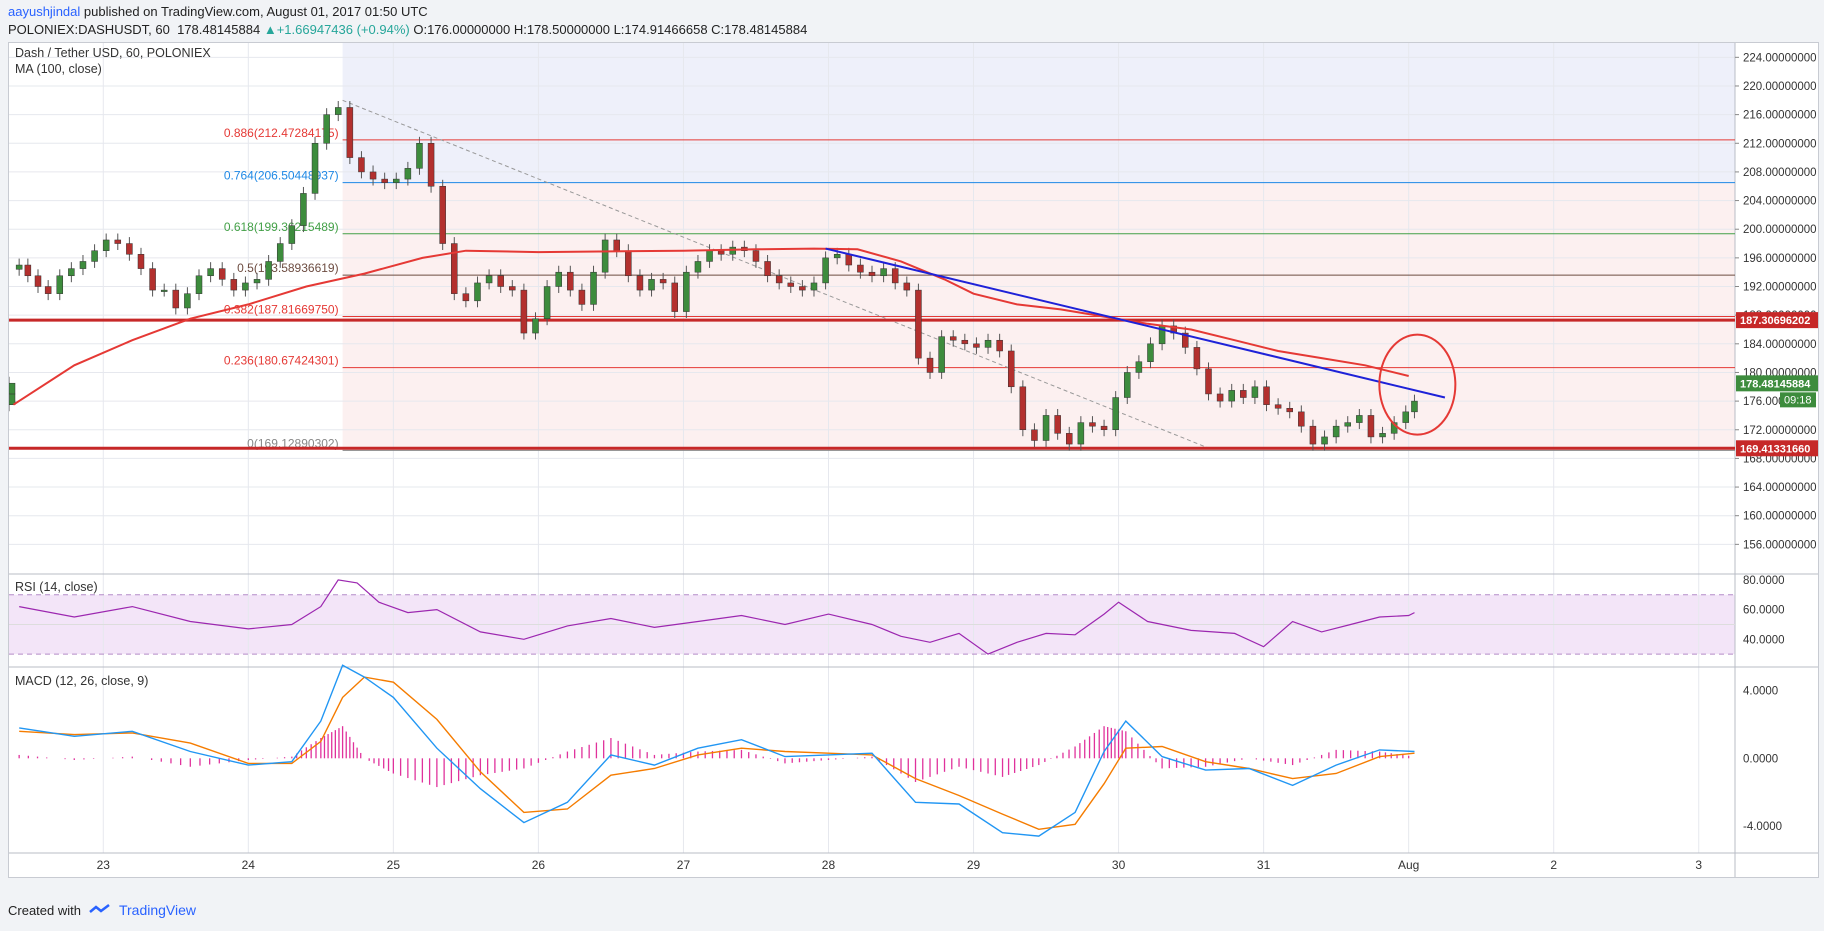  Describe the element at coordinates (1038, 113) in the screenshot. I see `fib-zone-upper` at that location.